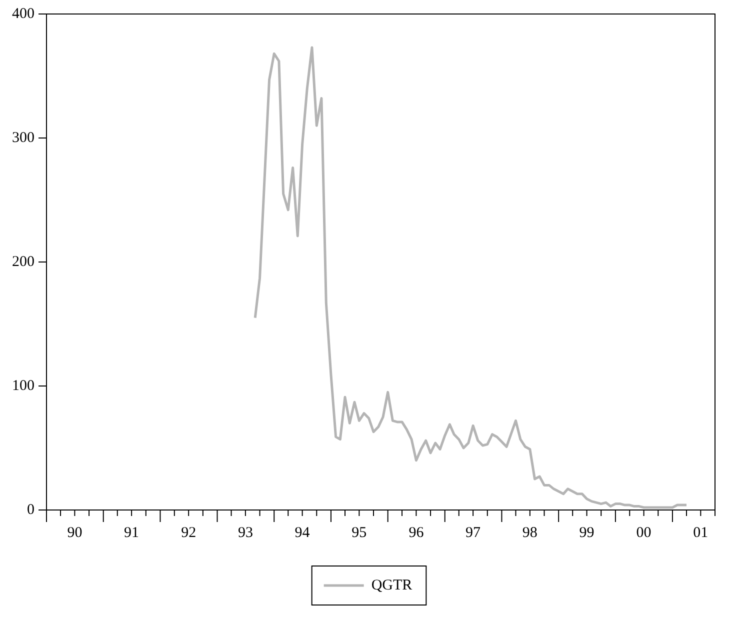 The width and height of the screenshot is (729, 617). I want to click on x-tick-label: 01, so click(700, 532).